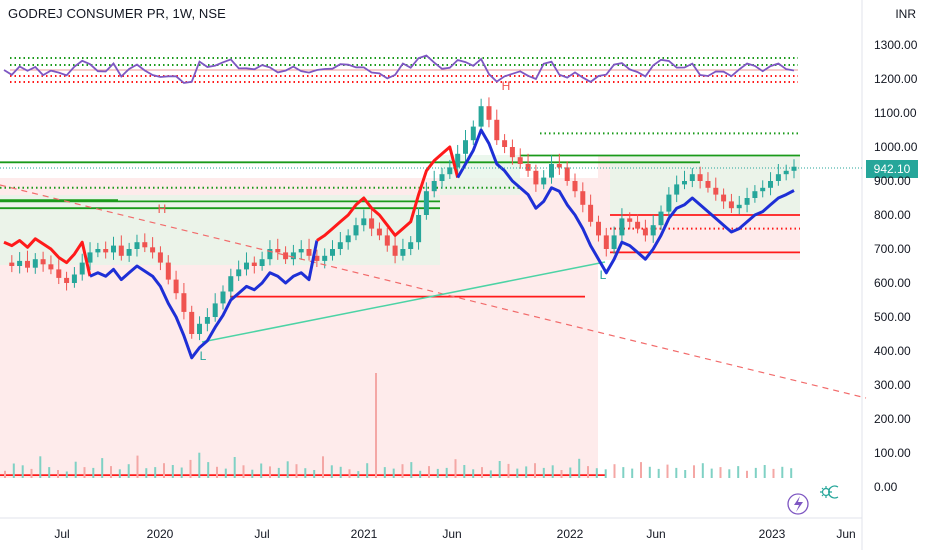  I want to click on x-tick-label: 2023, so click(772, 534).